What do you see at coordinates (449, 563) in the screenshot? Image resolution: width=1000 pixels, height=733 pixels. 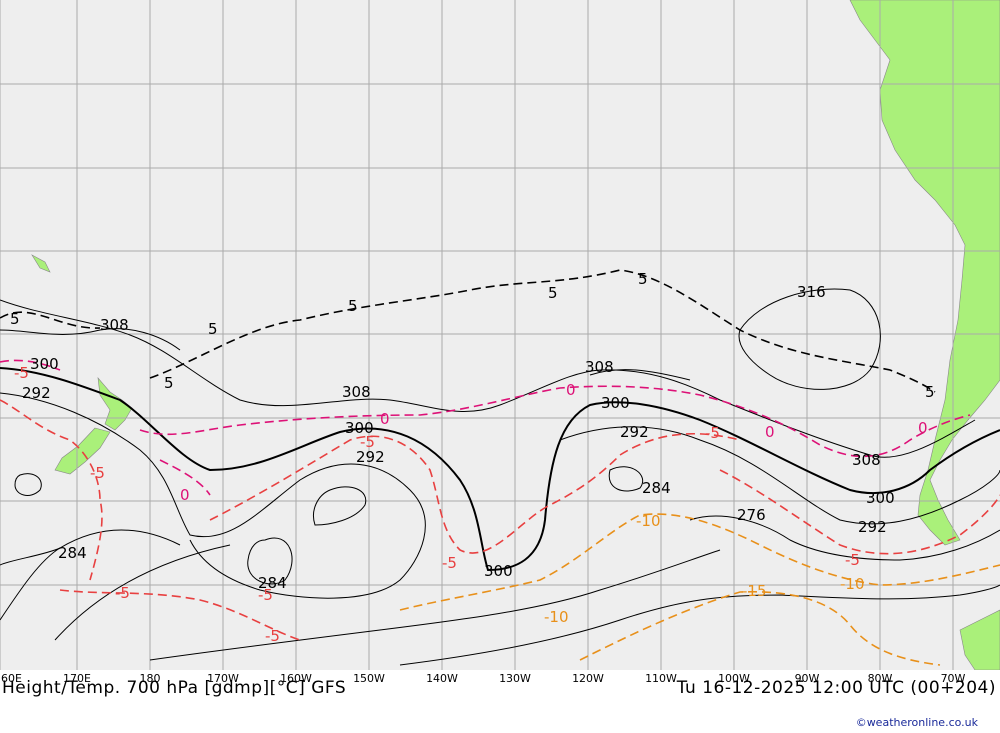 I see `label-temp-minus5-d: -5` at bounding box center [449, 563].